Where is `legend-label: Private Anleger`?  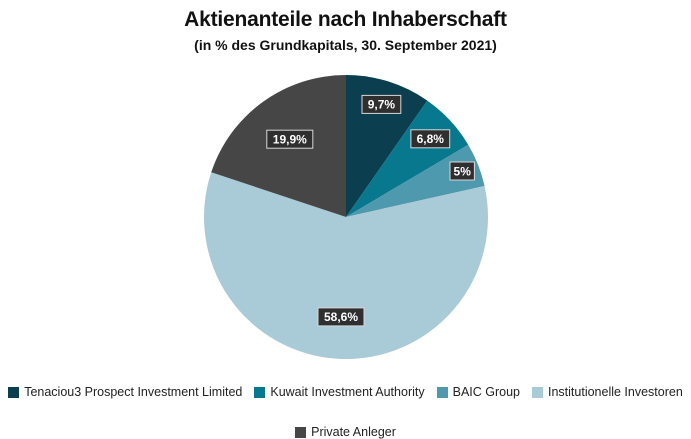 legend-label: Private Anleger is located at coordinates (353, 432).